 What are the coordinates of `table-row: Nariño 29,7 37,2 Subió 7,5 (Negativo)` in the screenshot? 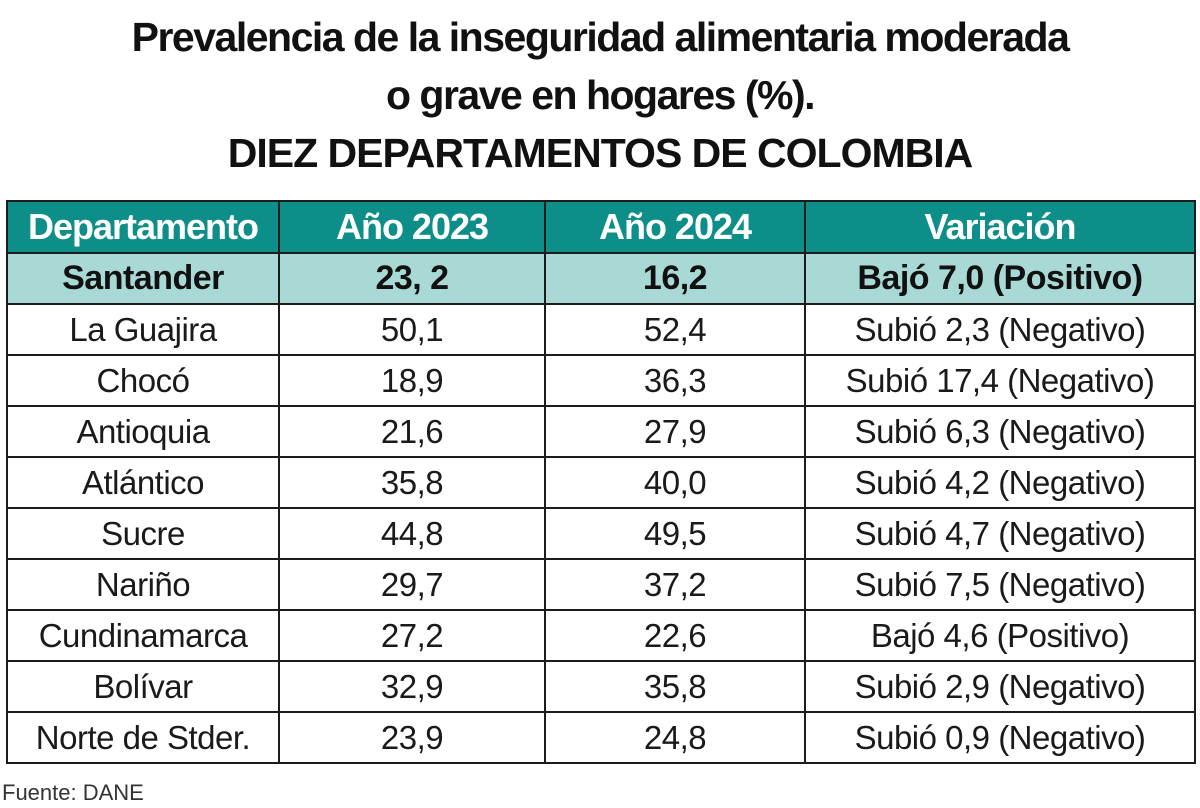 It's located at (601, 584).